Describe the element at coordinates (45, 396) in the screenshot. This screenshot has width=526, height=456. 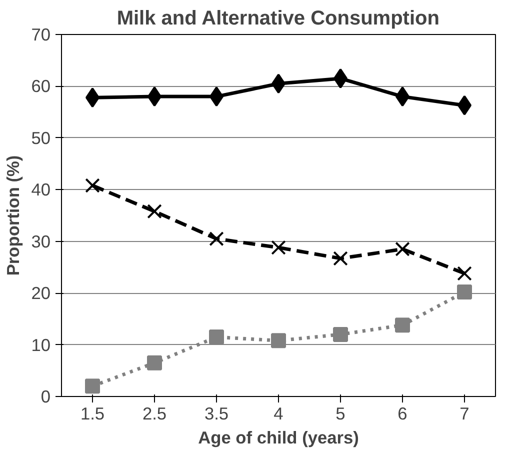
I see `y-tick-label: 0` at that location.